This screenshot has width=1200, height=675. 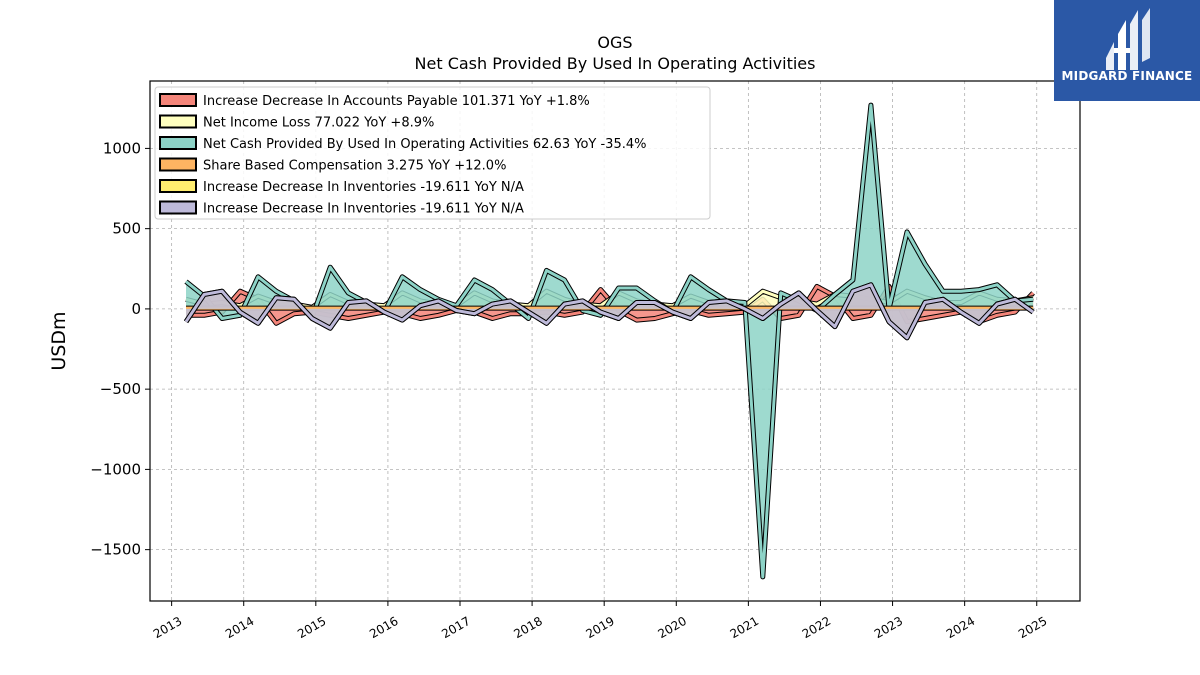 What do you see at coordinates (59, 340) in the screenshot?
I see `y-axis-label: USDm` at bounding box center [59, 340].